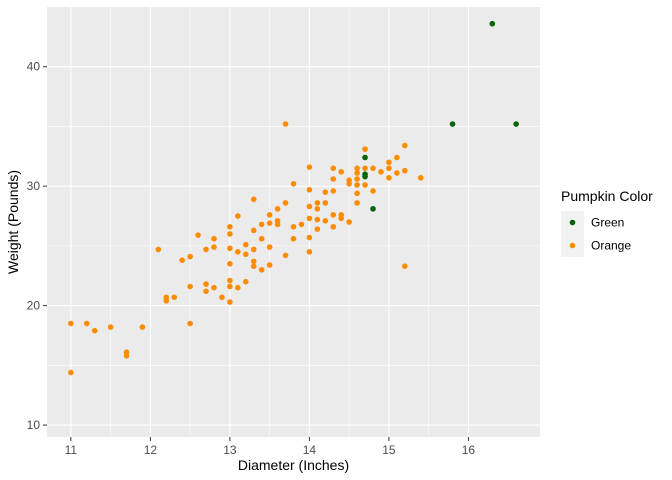  Describe the element at coordinates (34, 425) in the screenshot. I see `y-tick-label: 10` at that location.